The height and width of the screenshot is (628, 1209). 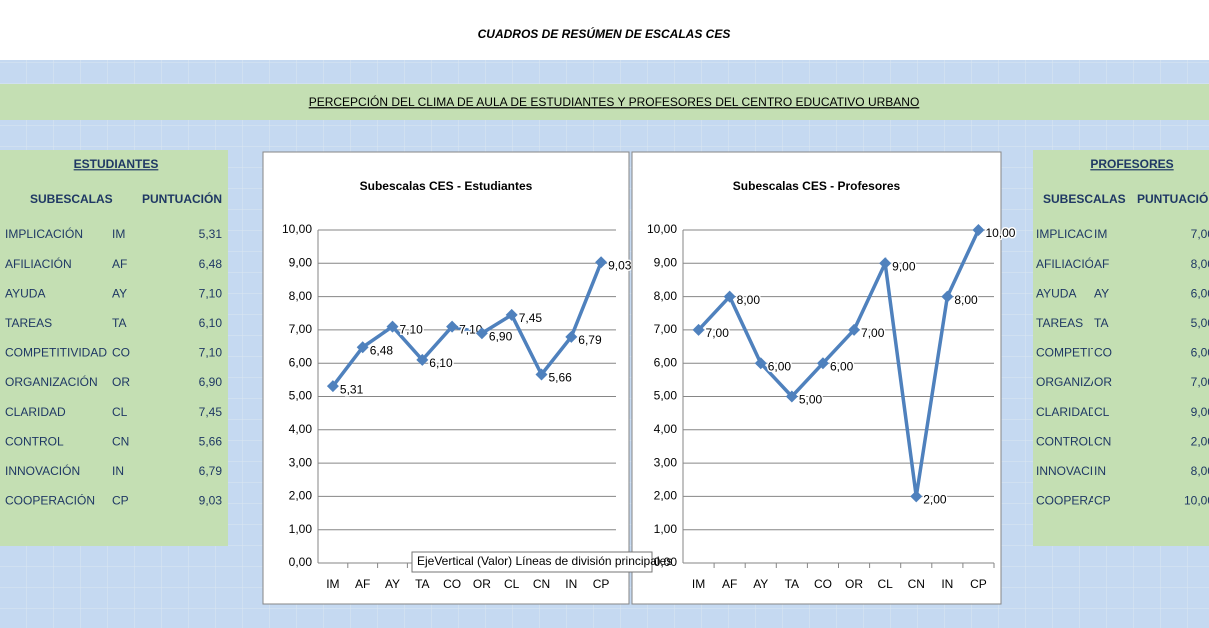 What do you see at coordinates (352, 389) in the screenshot?
I see `data-label: 5,31` at bounding box center [352, 389].